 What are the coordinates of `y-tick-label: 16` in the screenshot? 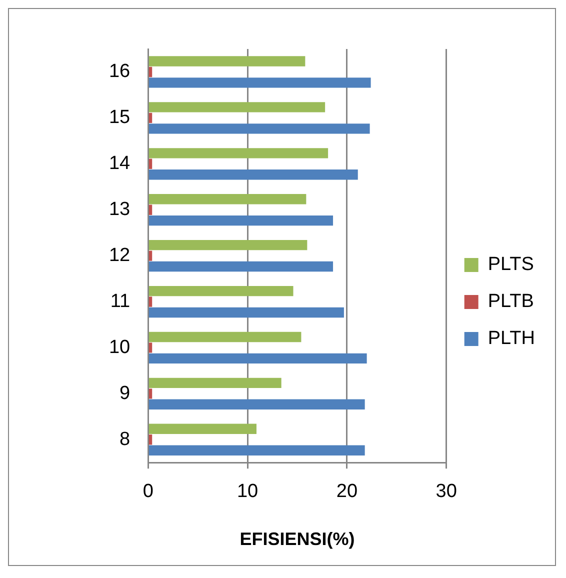 It's located at (119, 71).